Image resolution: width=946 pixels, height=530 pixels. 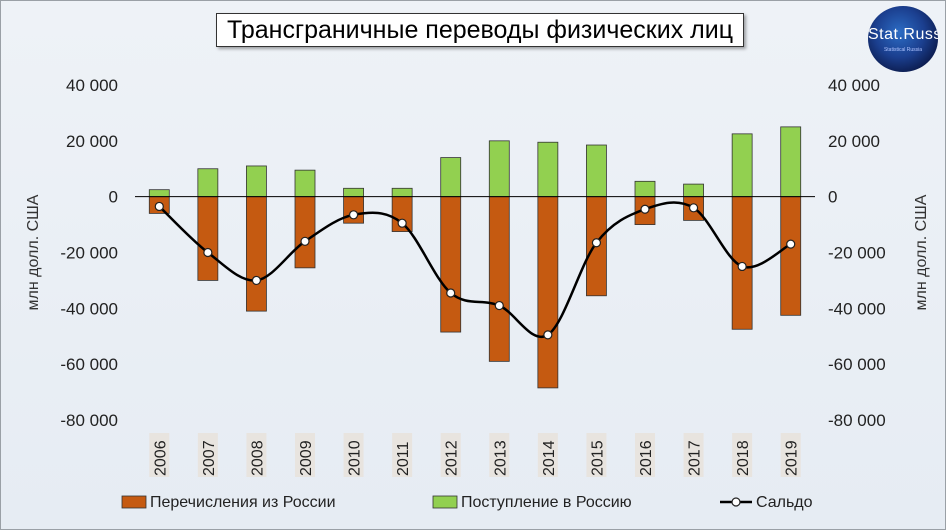 I want to click on x-tick-label: 2017, so click(x=695, y=458).